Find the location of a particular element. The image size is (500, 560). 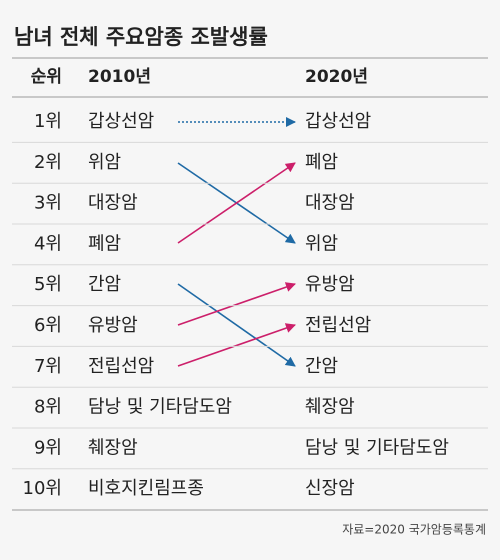

rank: 3위 is located at coordinates (48, 203).